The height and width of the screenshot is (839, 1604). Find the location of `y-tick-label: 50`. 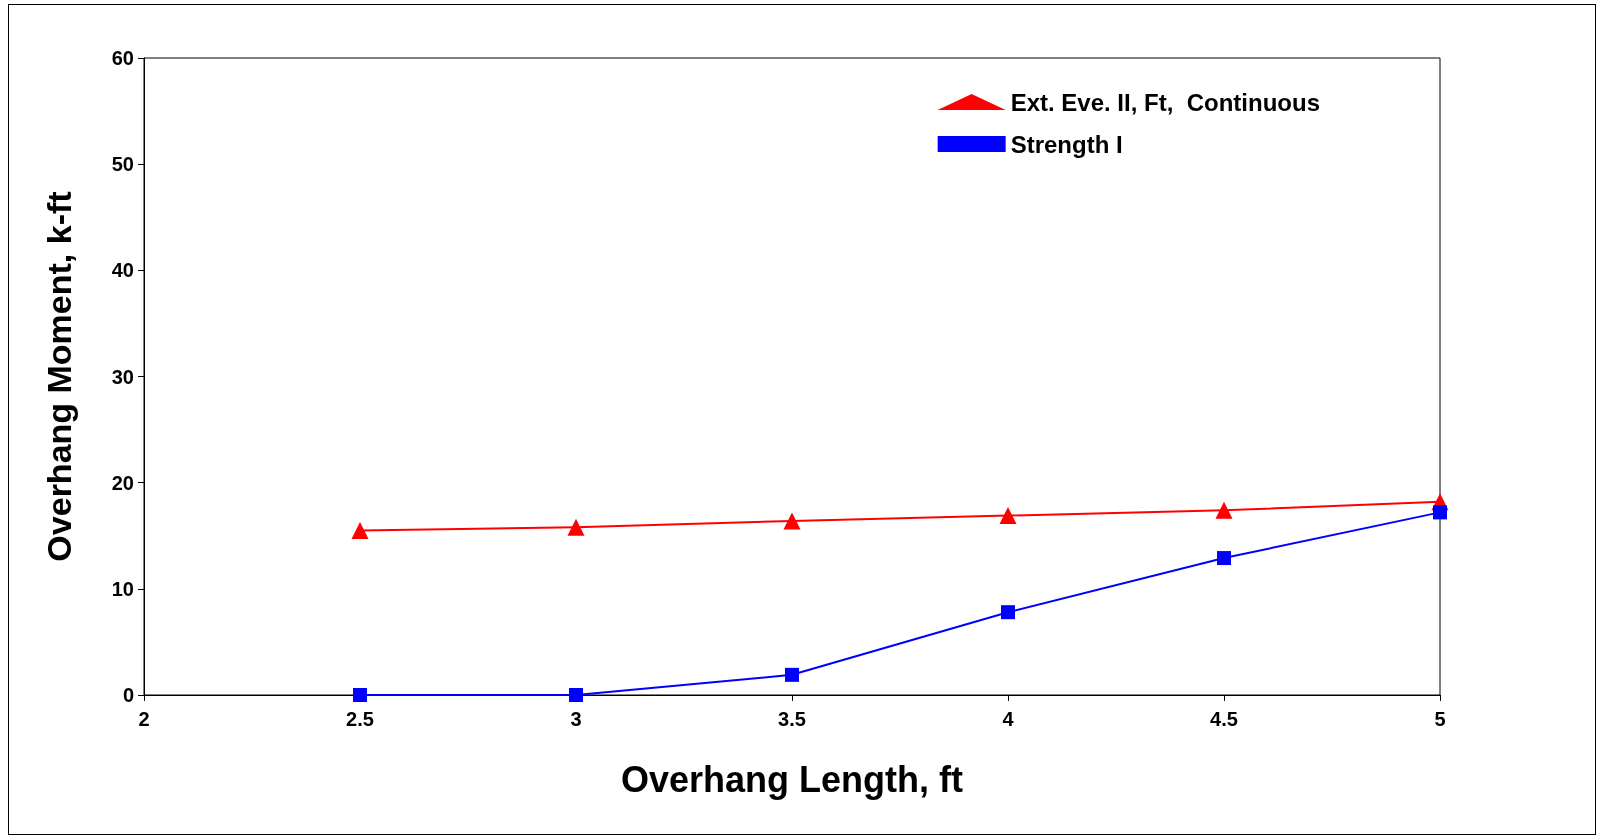

y-tick-label: 50 is located at coordinates (122, 164).